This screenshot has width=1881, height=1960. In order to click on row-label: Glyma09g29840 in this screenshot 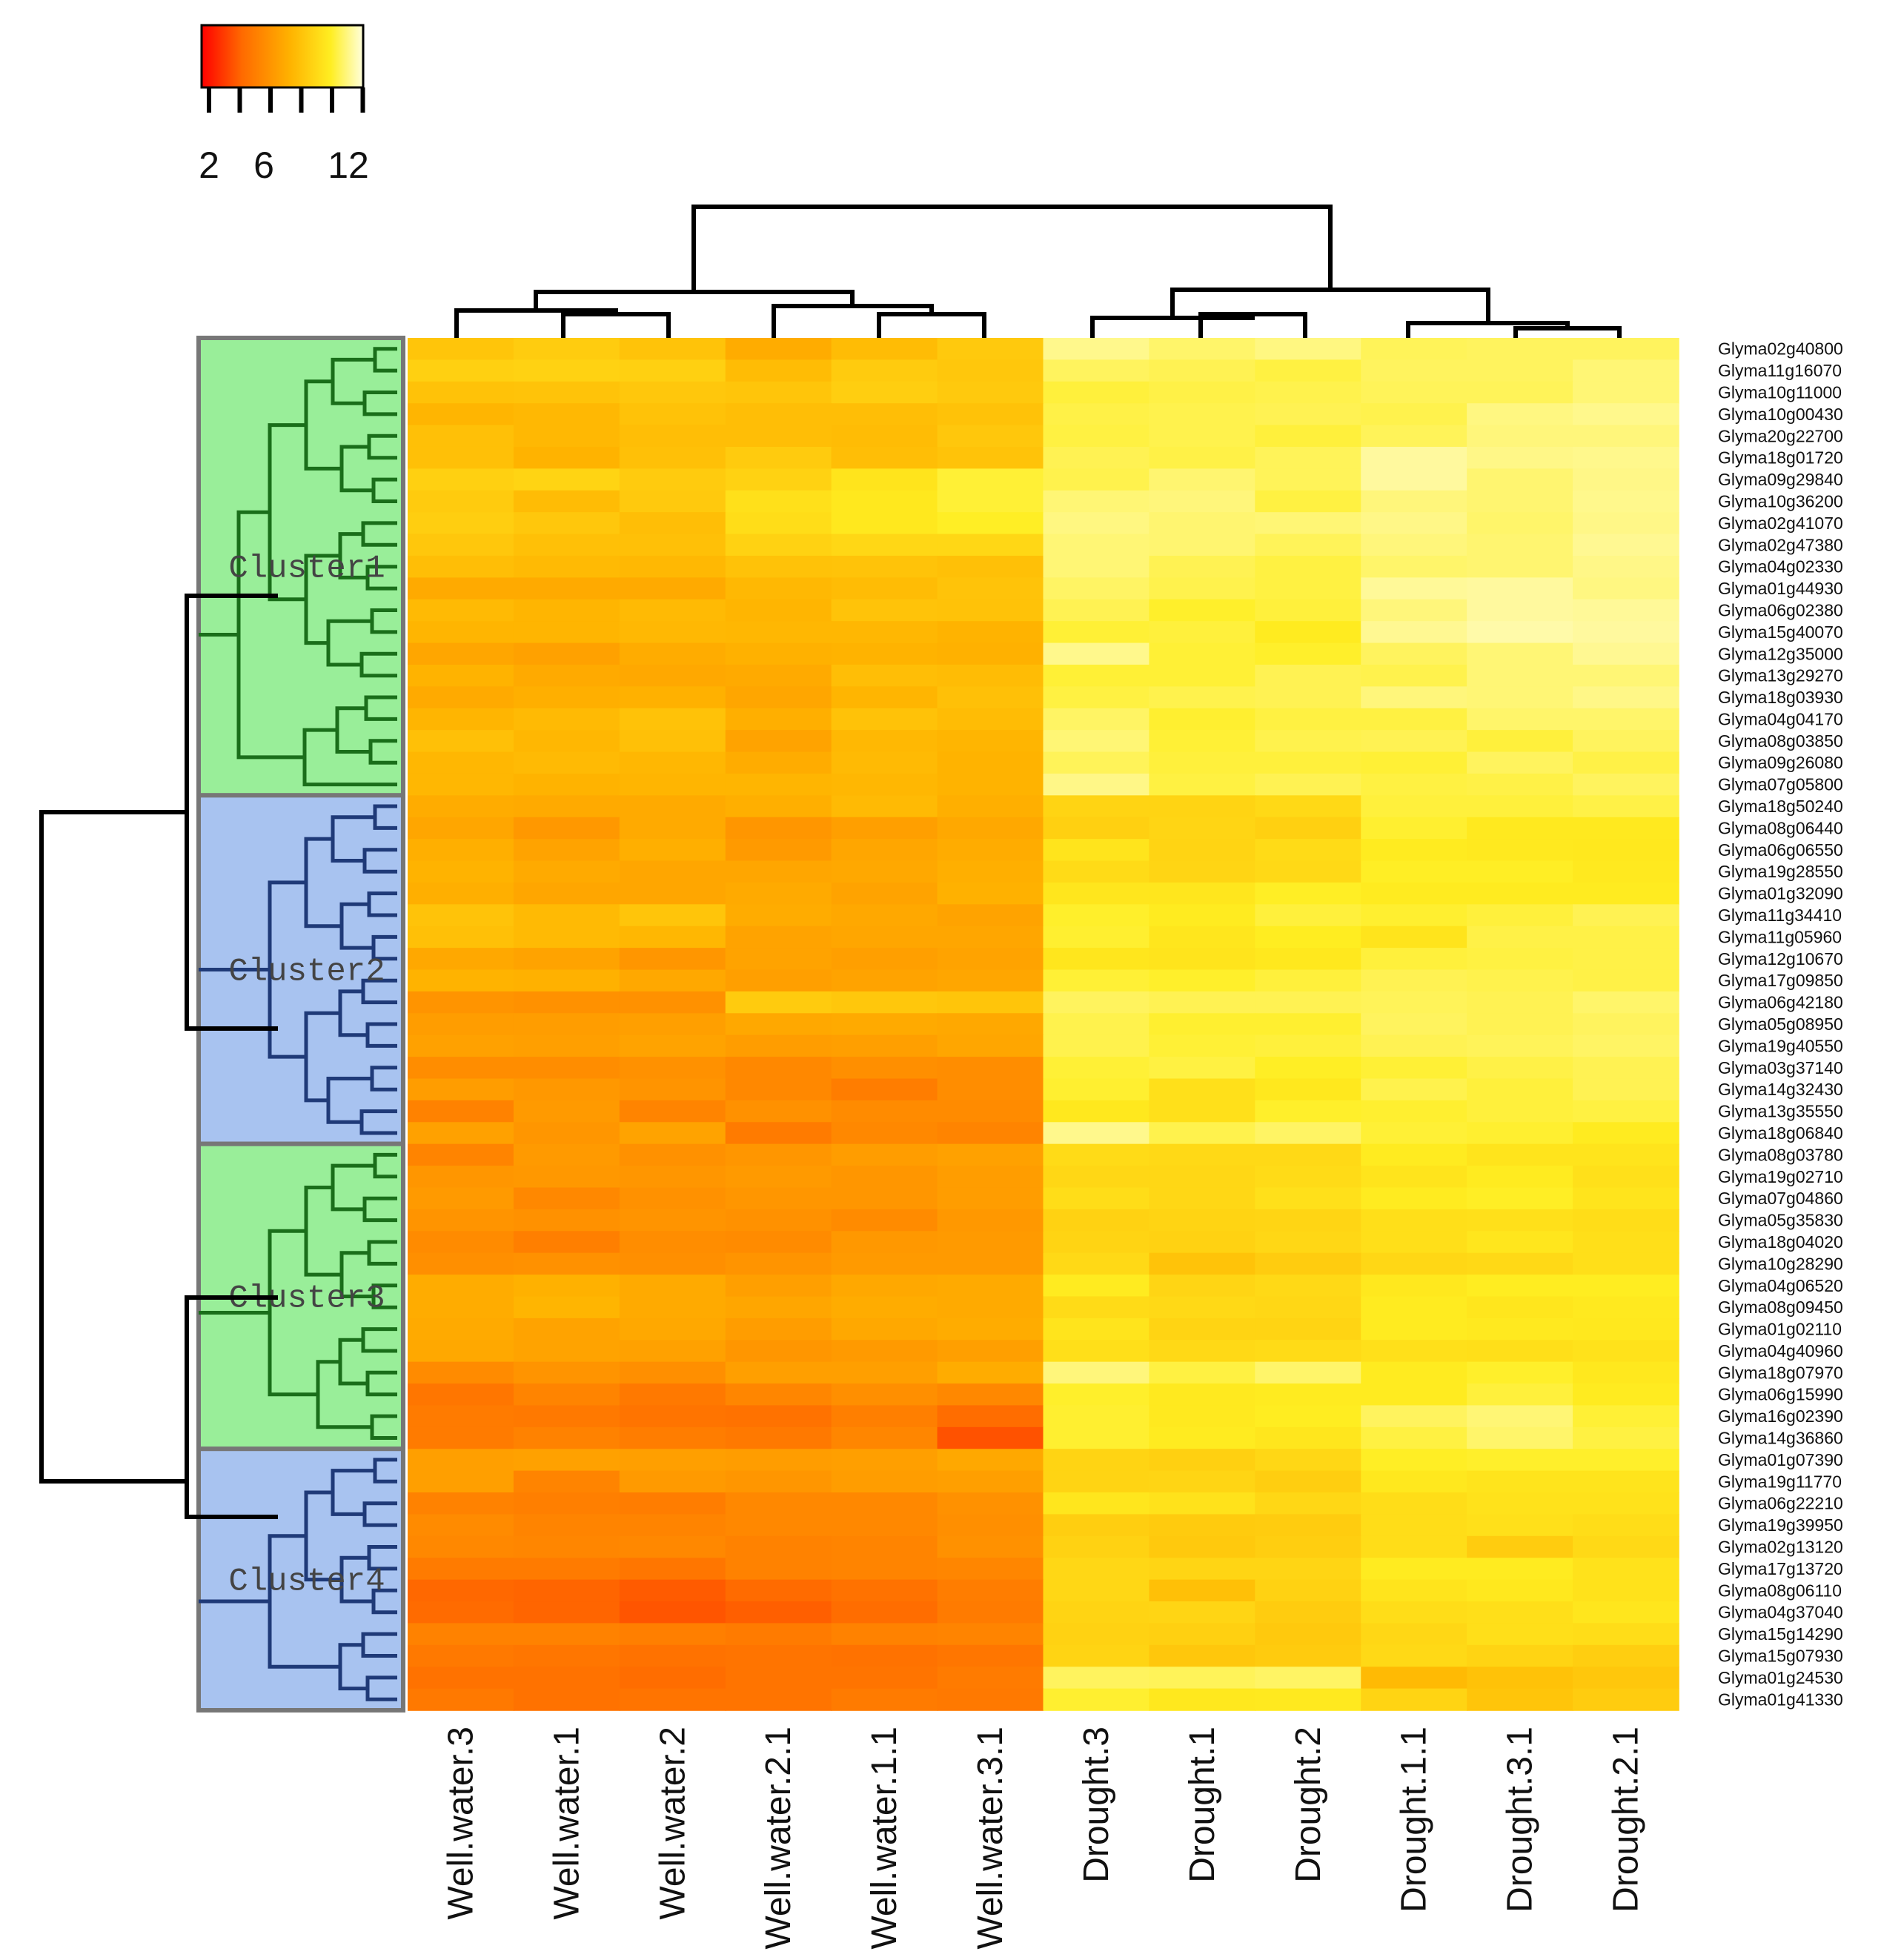, I will do `click(1780, 479)`.